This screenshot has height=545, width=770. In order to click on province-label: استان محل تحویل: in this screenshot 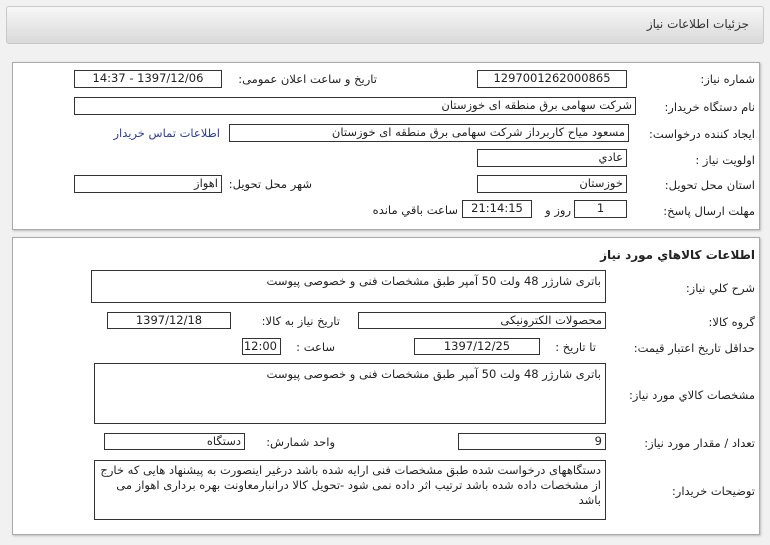, I will do `click(709, 185)`.